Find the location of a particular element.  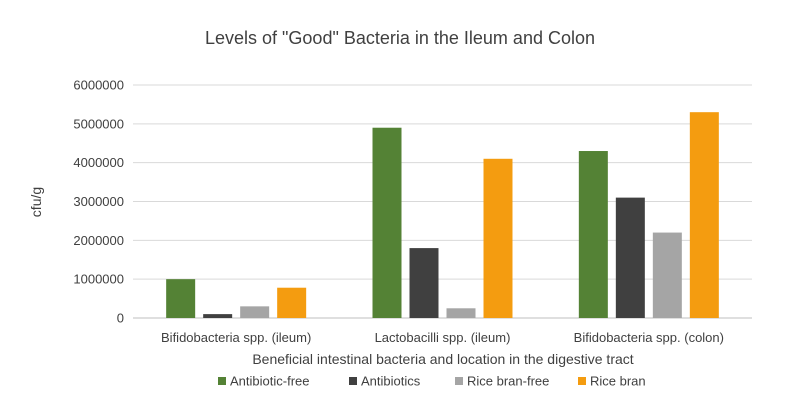

legend-label: Antibiotic-free is located at coordinates (269, 381).